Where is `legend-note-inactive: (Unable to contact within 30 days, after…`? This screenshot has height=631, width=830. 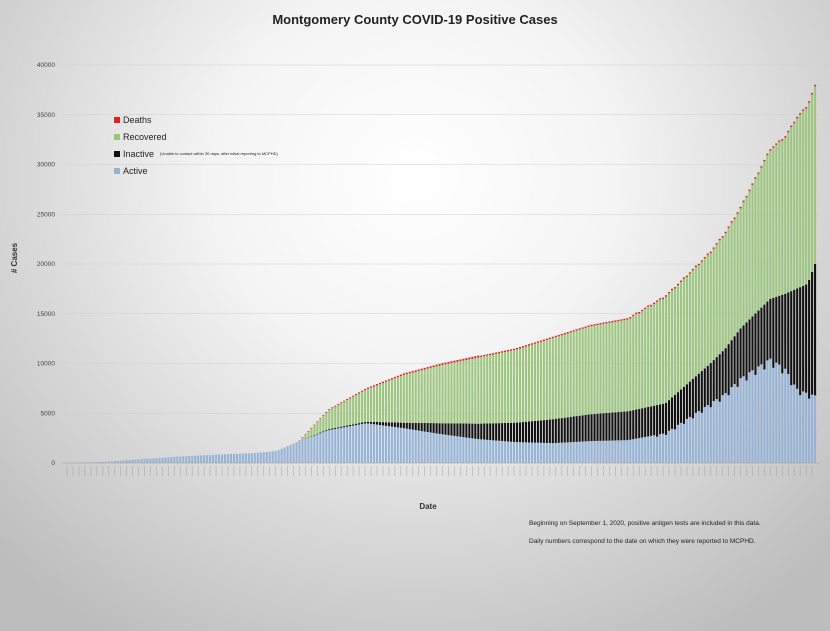 legend-note-inactive: (Unable to contact within 30 days, after… is located at coordinates (219, 153).